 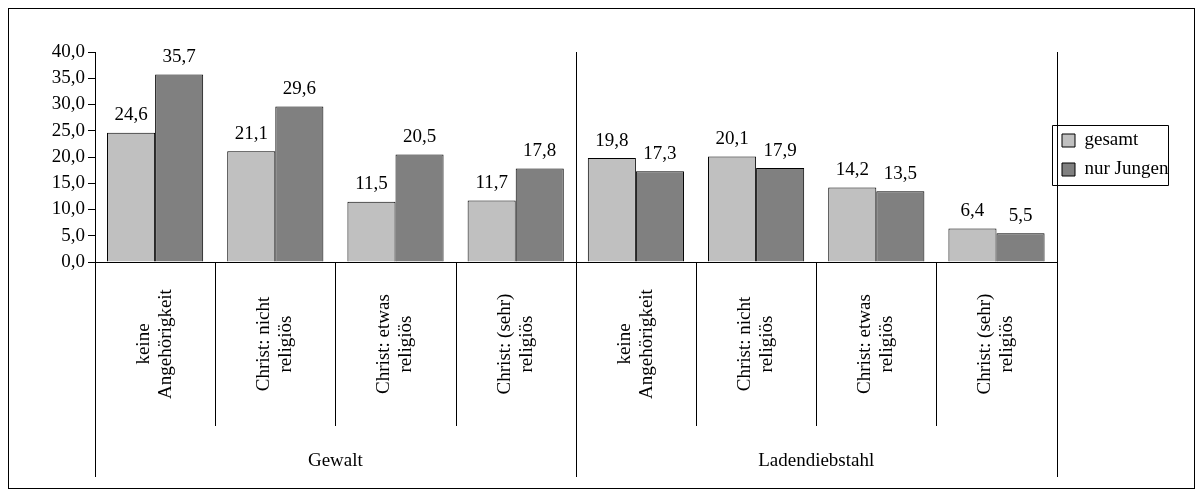 What do you see at coordinates (68, 103) in the screenshot?
I see `y-tick-label: 30,0` at bounding box center [68, 103].